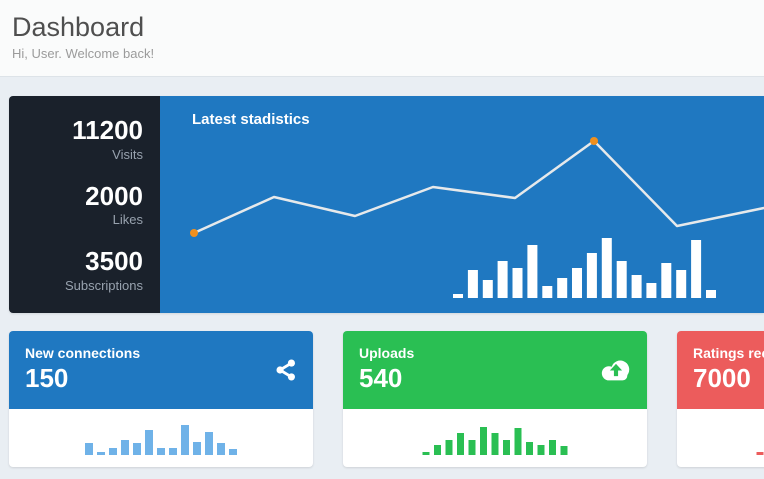 Image resolution: width=764 pixels, height=479 pixels. I want to click on stat-item: 3500 Subscriptions, so click(103, 270).